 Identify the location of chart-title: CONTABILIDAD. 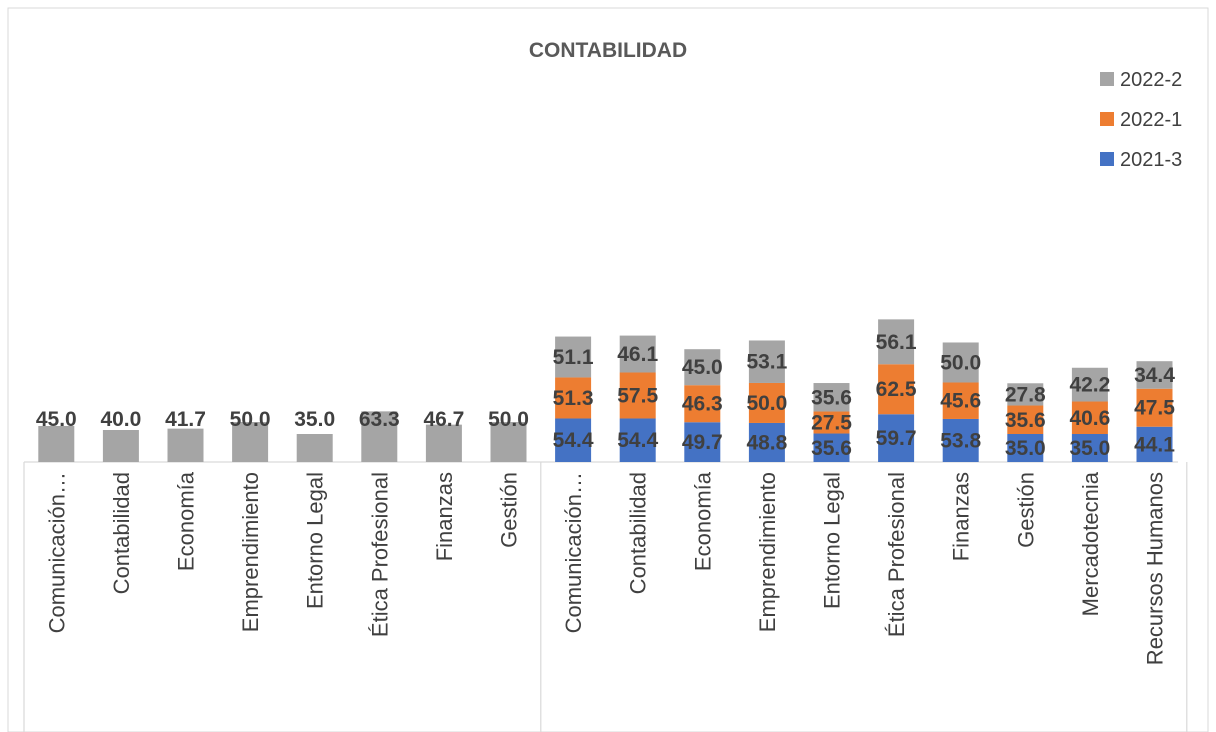
(608, 50).